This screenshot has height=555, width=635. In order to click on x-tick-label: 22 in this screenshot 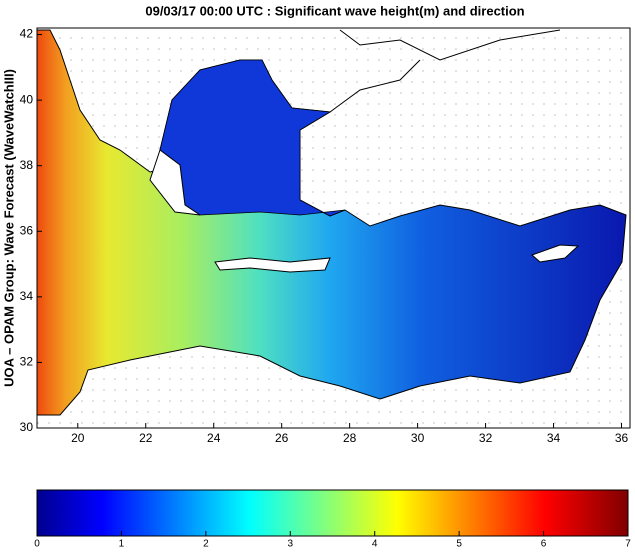, I will do `click(146, 438)`.